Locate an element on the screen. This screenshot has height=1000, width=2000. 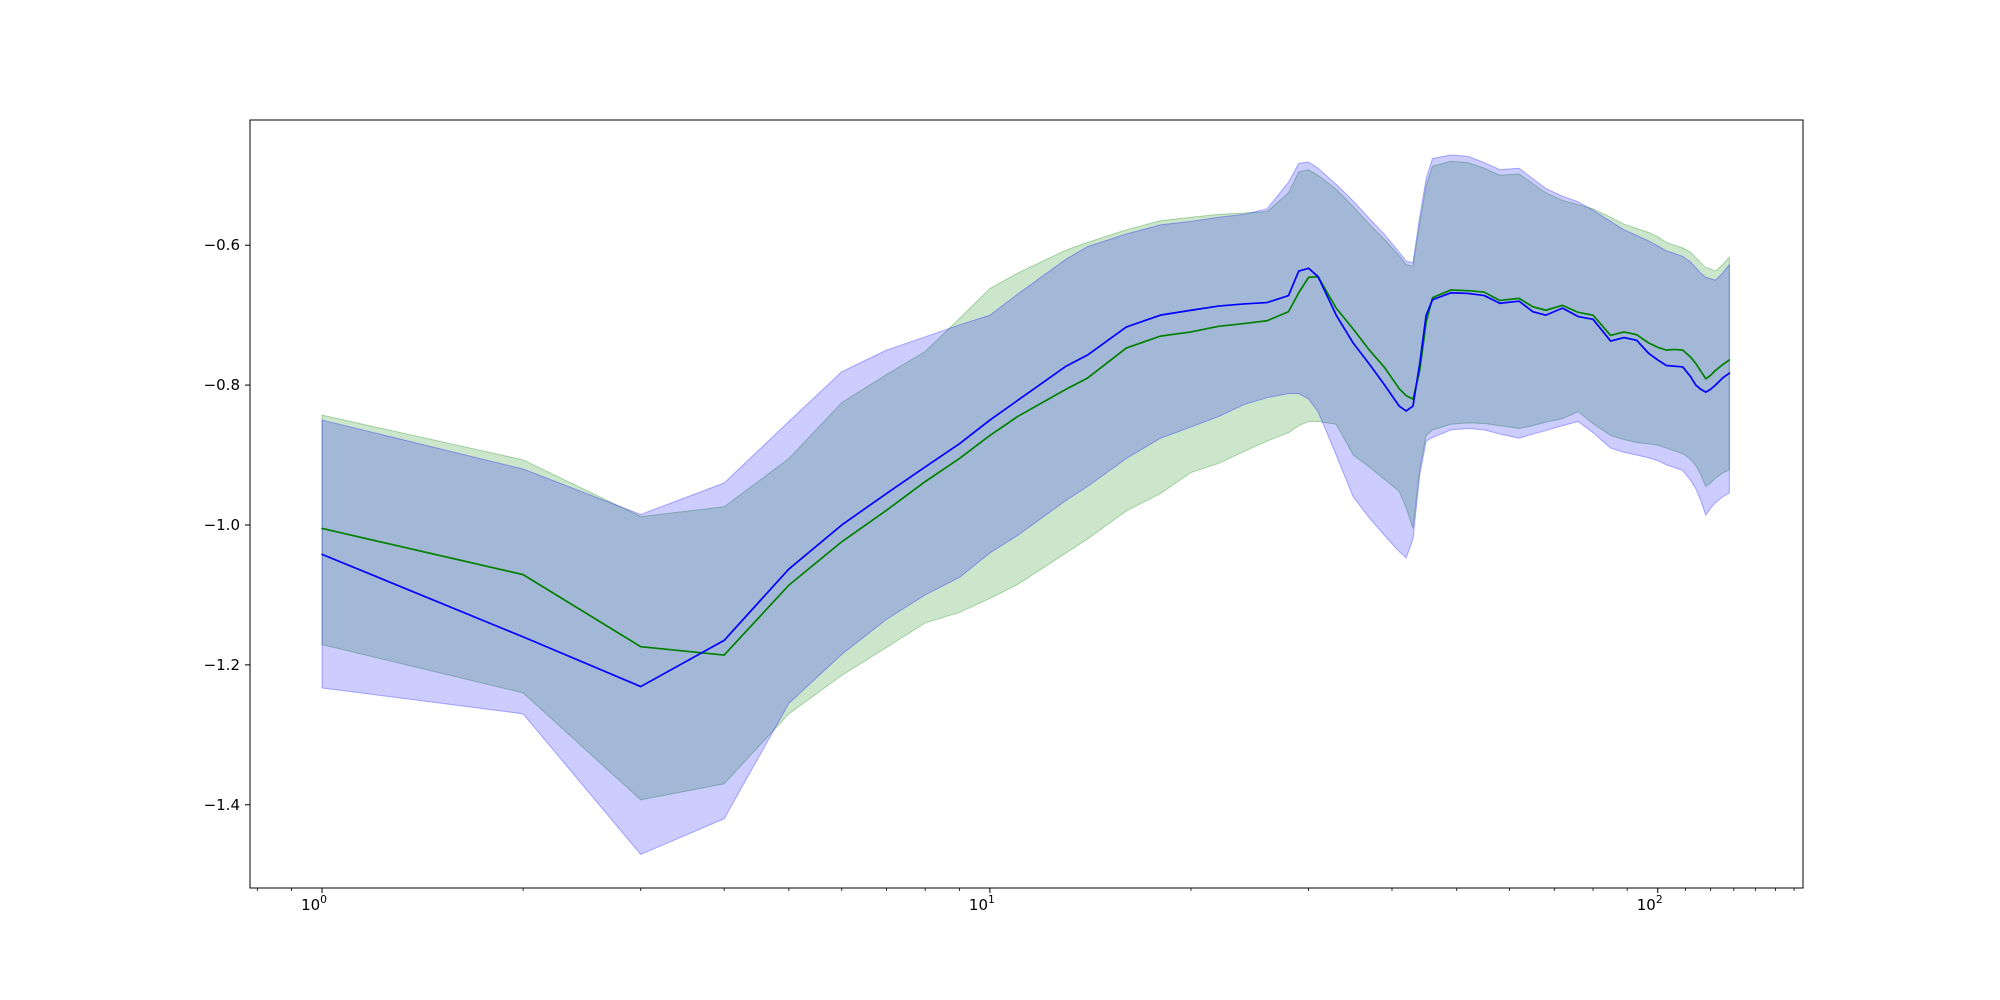
y-tick-label: −0.6 is located at coordinates (222, 245).